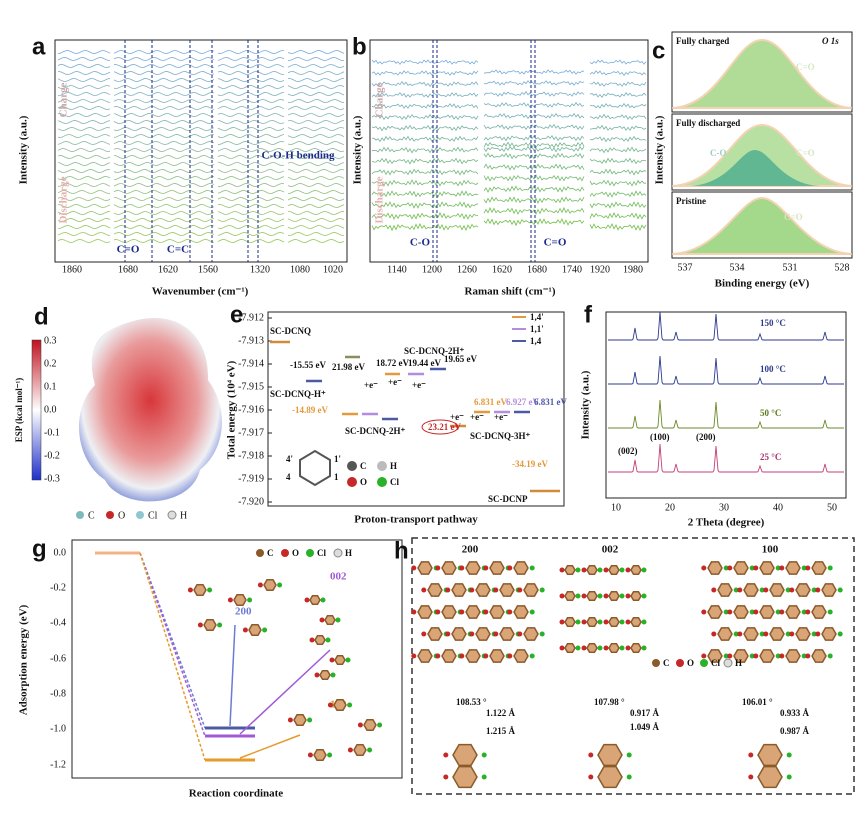 Image resolution: width=863 pixels, height=822 pixels. Describe the element at coordinates (726, 326) in the screenshot. I see `xrd-pattern` at that location.